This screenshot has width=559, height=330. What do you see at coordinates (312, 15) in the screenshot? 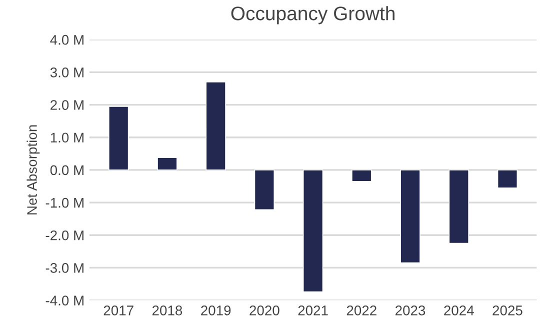
I see `chart-title: Occupancy Growth` at bounding box center [312, 15].